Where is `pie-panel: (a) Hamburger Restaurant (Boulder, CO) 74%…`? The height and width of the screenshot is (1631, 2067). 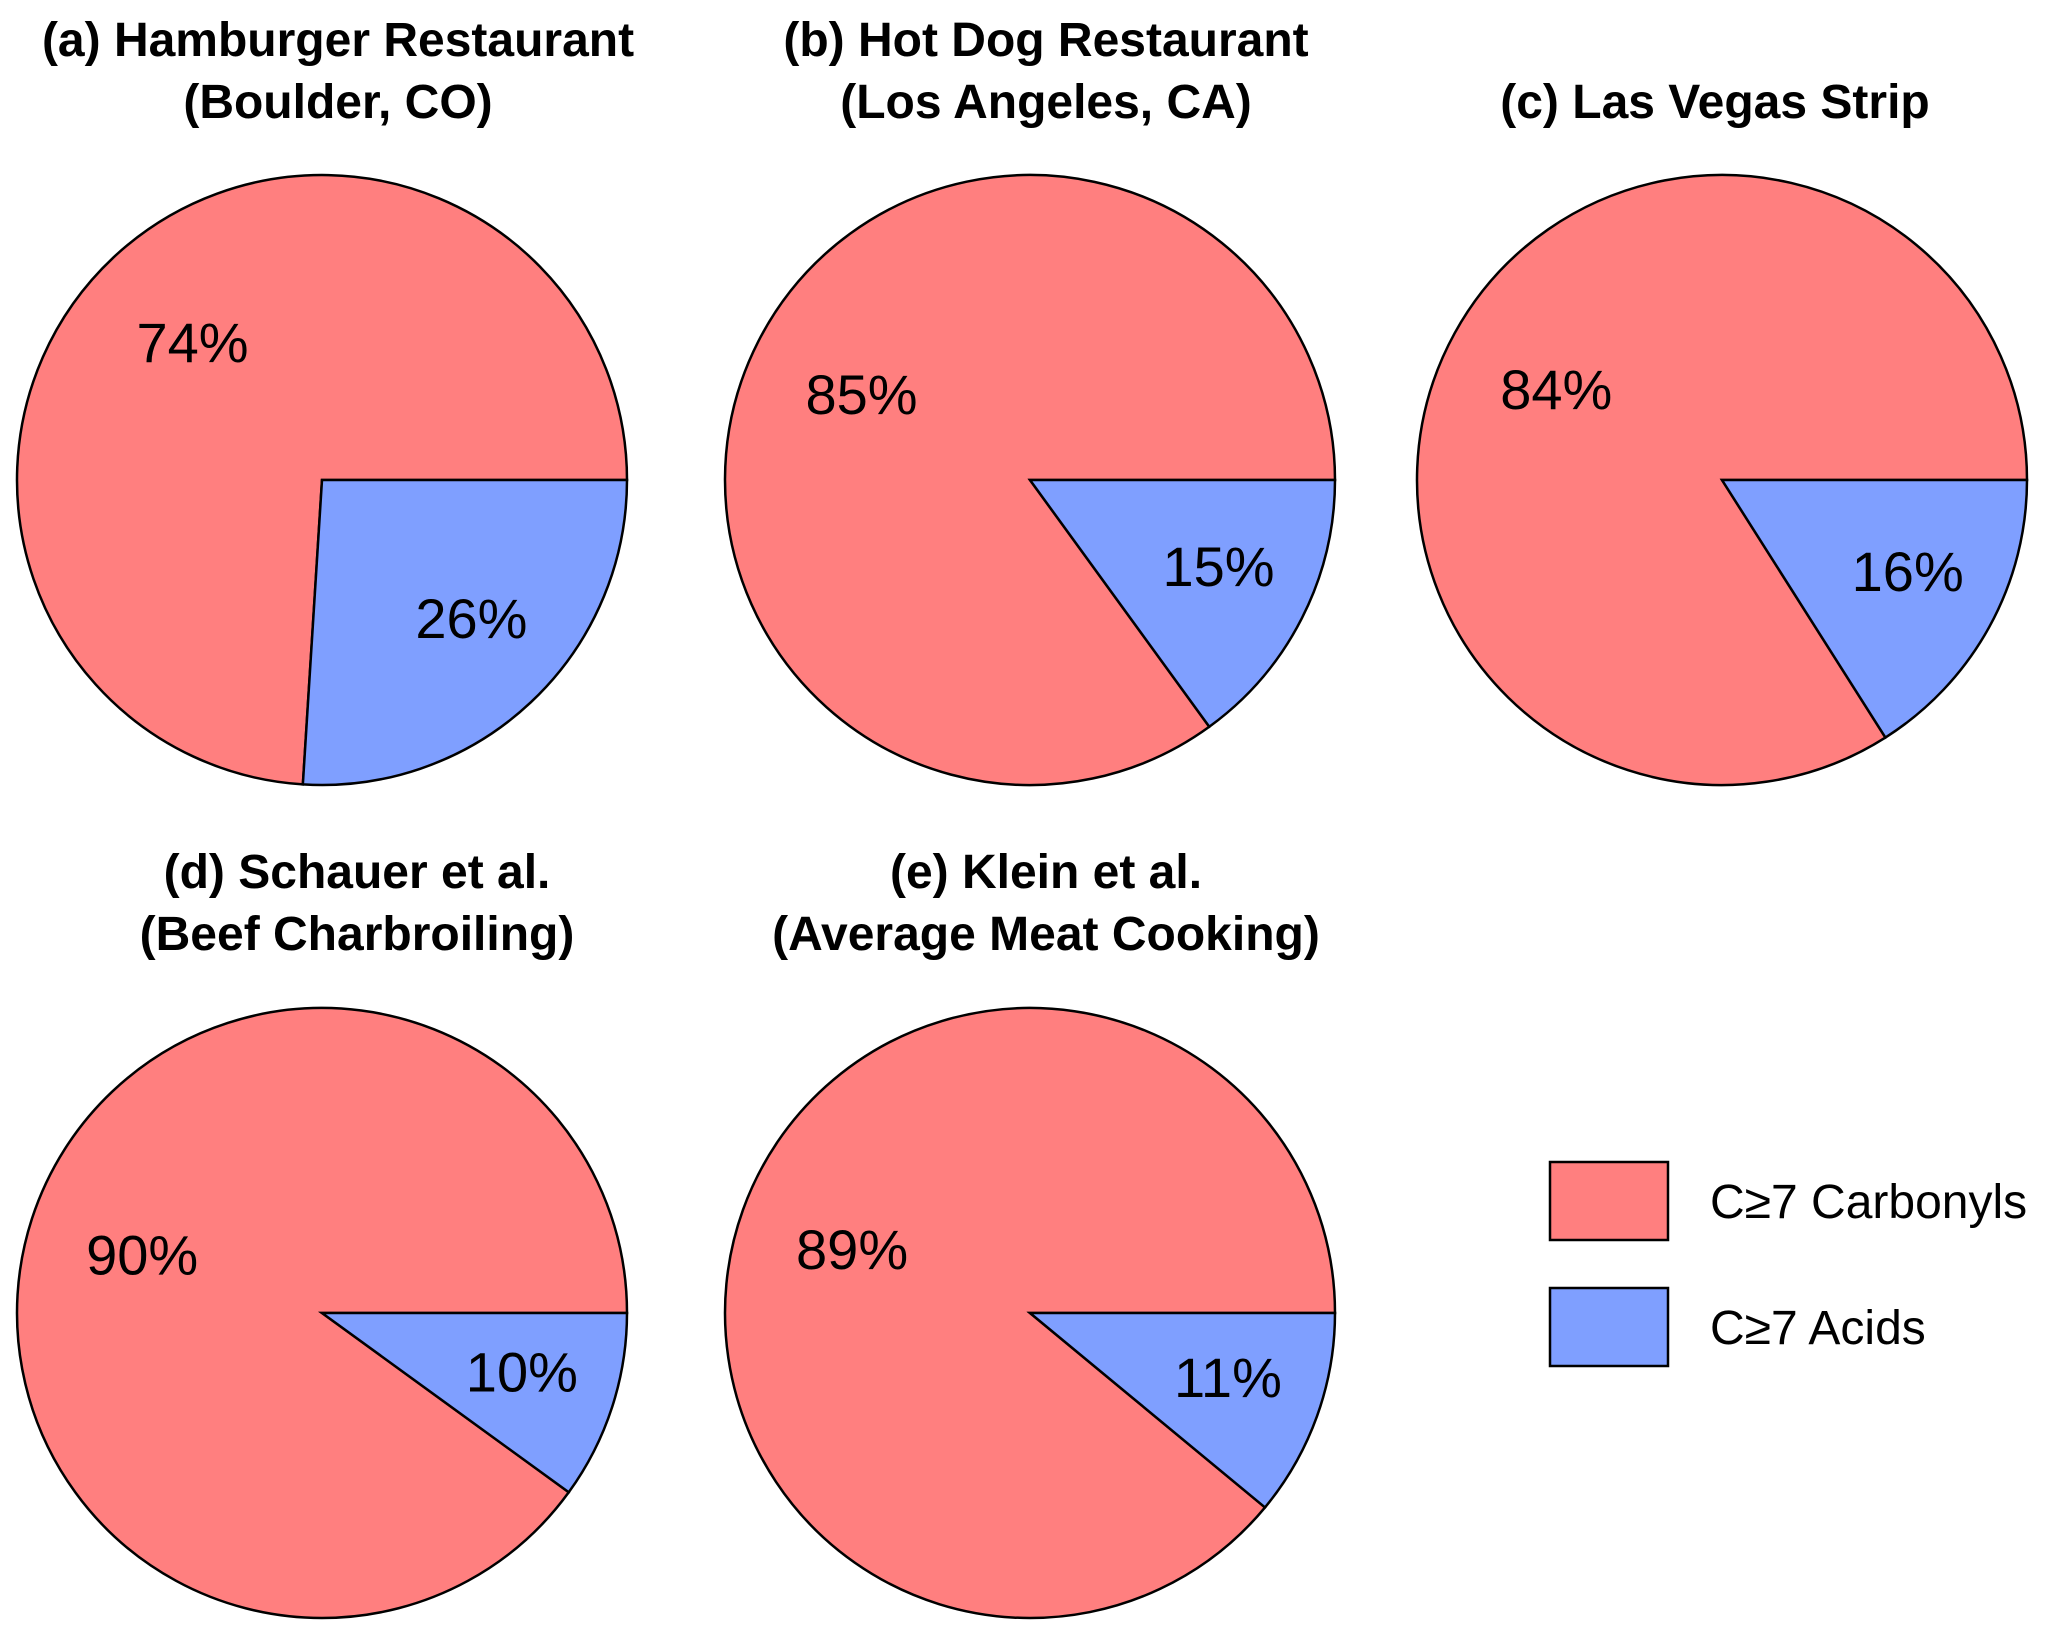
pie-panel: (a) Hamburger Restaurant (Boulder, CO) 74%… is located at coordinates (324, 400).